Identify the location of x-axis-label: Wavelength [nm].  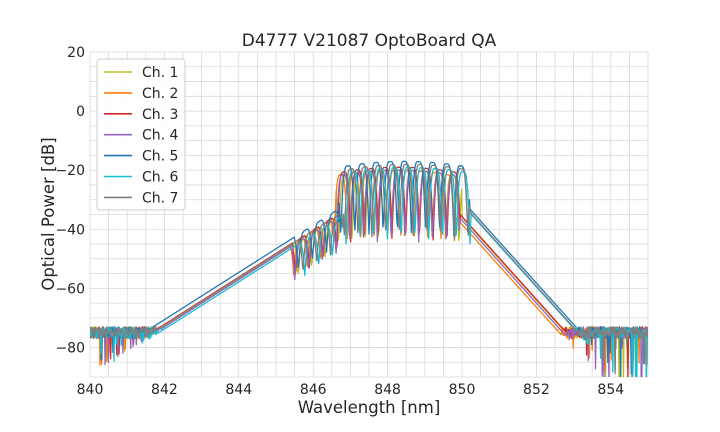
(369, 407).